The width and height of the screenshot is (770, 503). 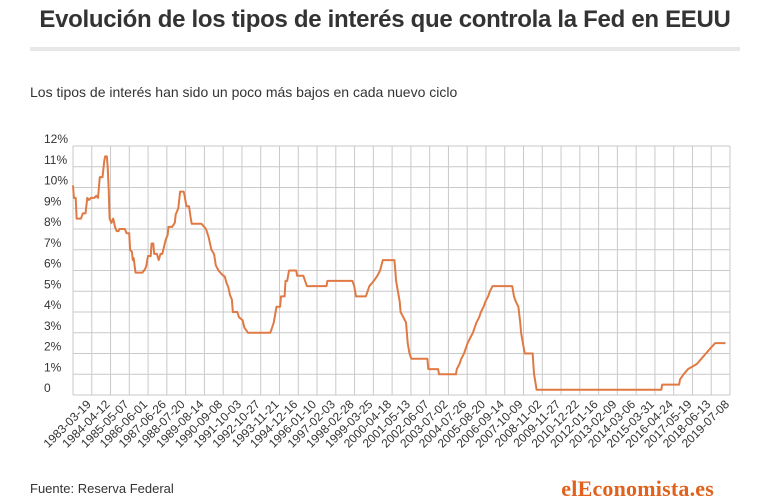 What do you see at coordinates (53, 326) in the screenshot?
I see `y-tick-label: 3%` at bounding box center [53, 326].